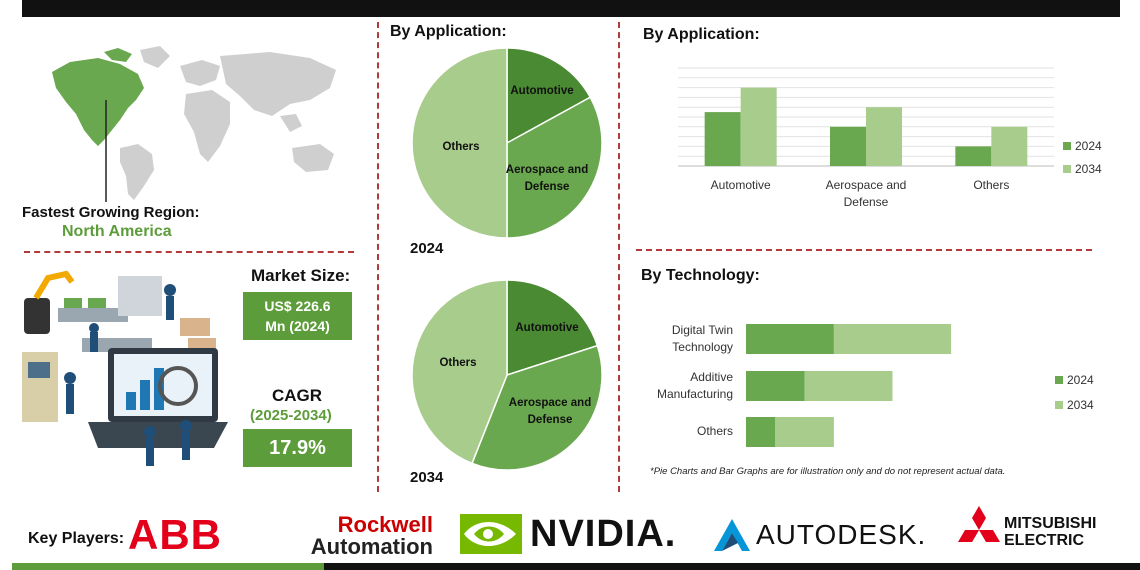 This screenshot has height=570, width=1140. Describe the element at coordinates (1067, 169) in the screenshot. I see `bar-app-legend-swatch-2034` at that location.